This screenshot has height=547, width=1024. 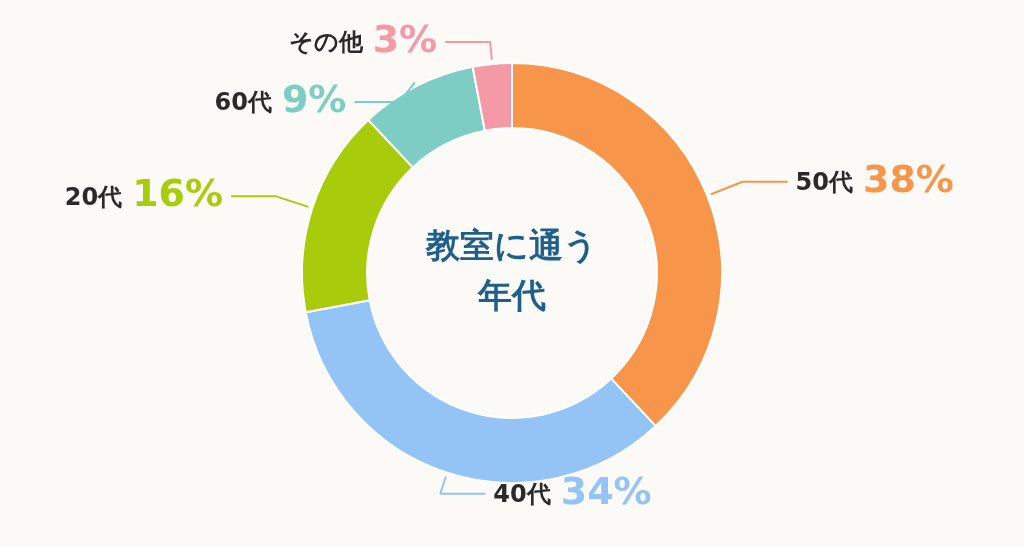 I want to click on data-label: 3%, so click(x=405, y=38).